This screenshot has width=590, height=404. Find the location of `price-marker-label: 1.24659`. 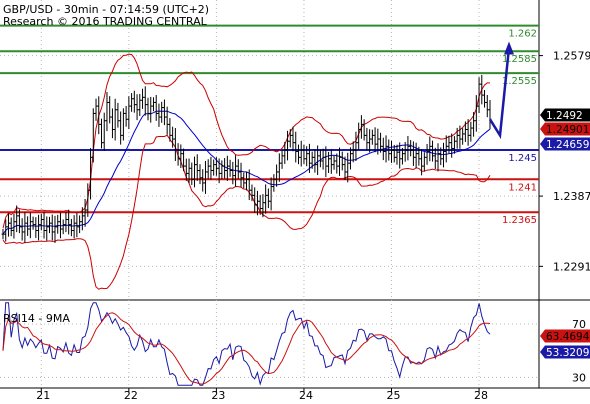

price-marker-label: 1.24659 is located at coordinates (567, 145).